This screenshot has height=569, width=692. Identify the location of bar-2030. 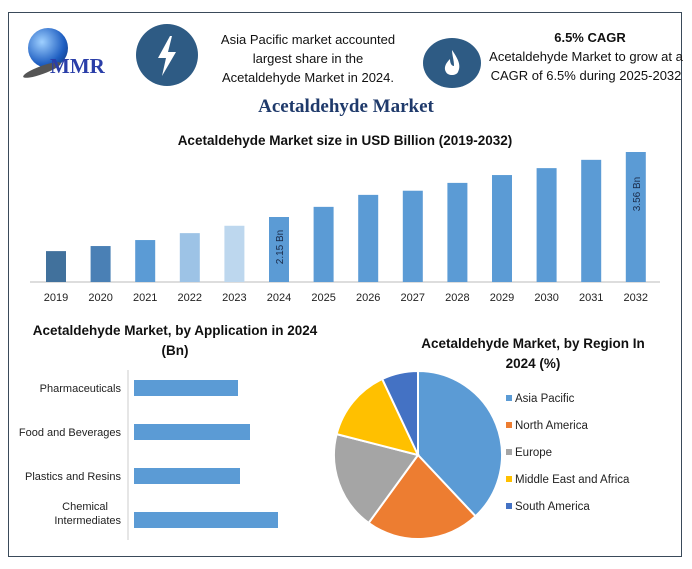
(546, 225).